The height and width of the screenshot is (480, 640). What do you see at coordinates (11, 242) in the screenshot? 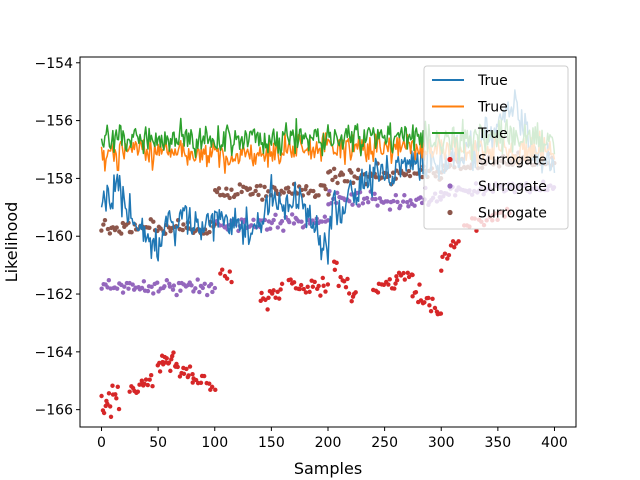
I see `y-axis-title: Likelihood` at bounding box center [11, 242].